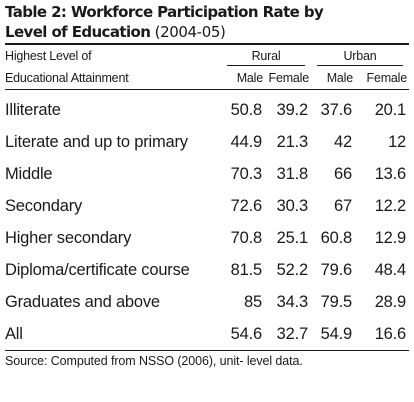 The height and width of the screenshot is (402, 414). I want to click on cell-urban-male: 67, so click(343, 205).